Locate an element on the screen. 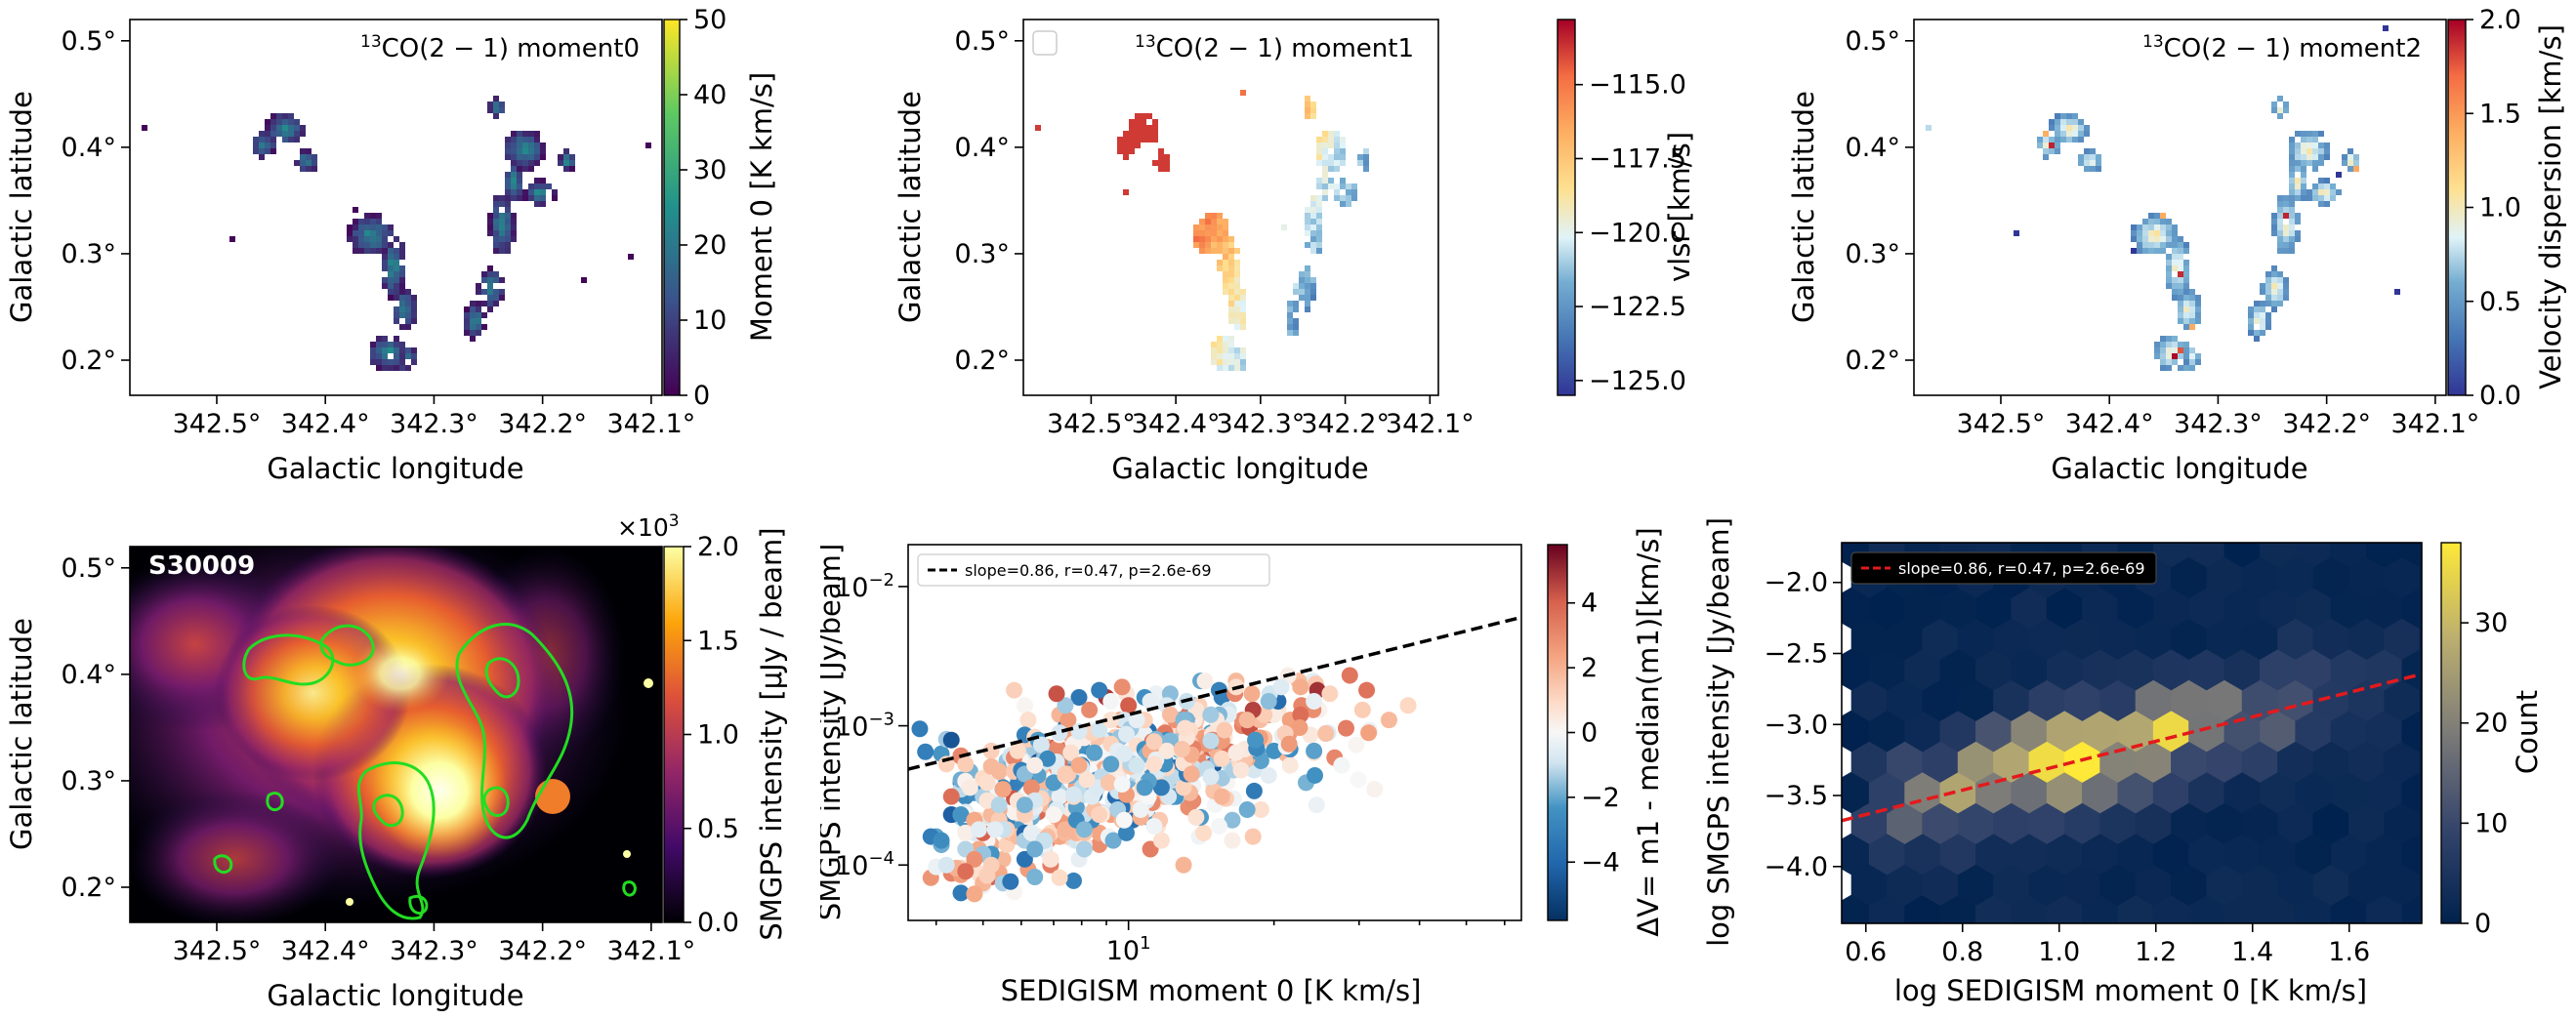 The image size is (2576, 1019). moment0-title: 13CO(2 − 1) moment0 is located at coordinates (500, 47).